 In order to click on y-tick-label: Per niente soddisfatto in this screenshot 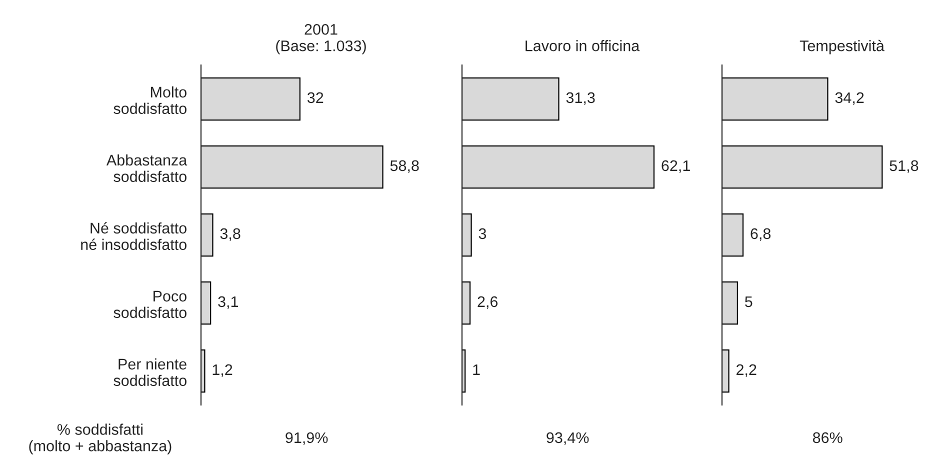, I will do `click(150, 372)`.